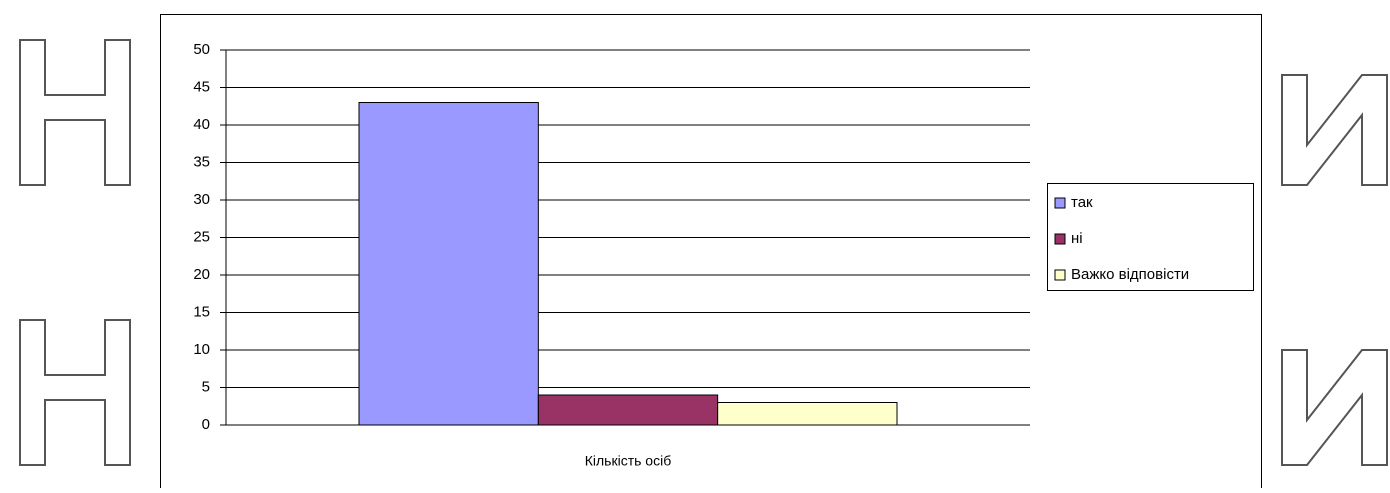 This screenshot has height=493, width=1390. What do you see at coordinates (1077, 238) in the screenshot?
I see `legend-label: ні` at bounding box center [1077, 238].